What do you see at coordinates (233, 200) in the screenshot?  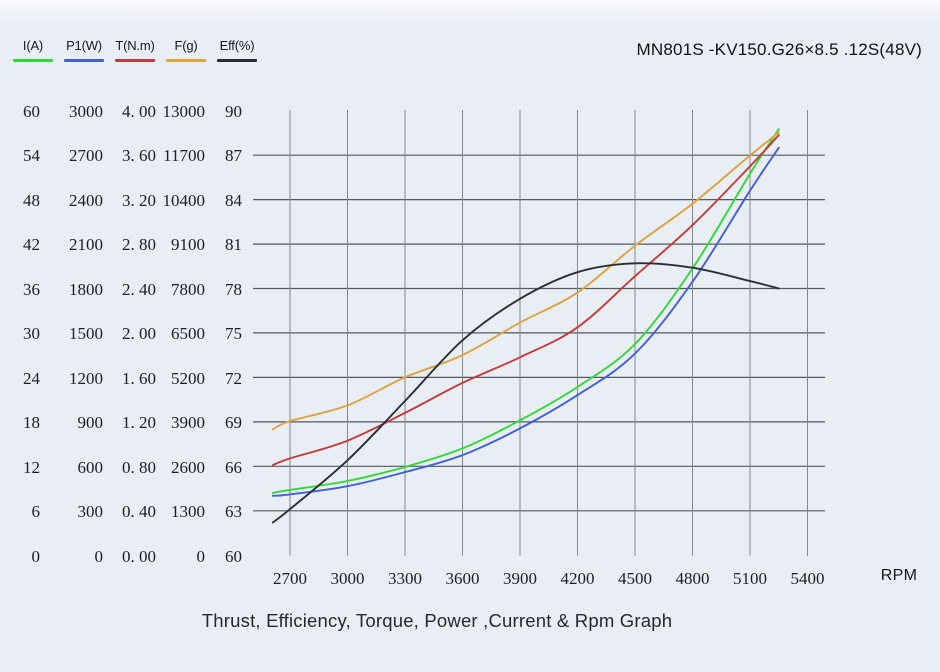 I see `y-tick-label-eff: 84` at bounding box center [233, 200].